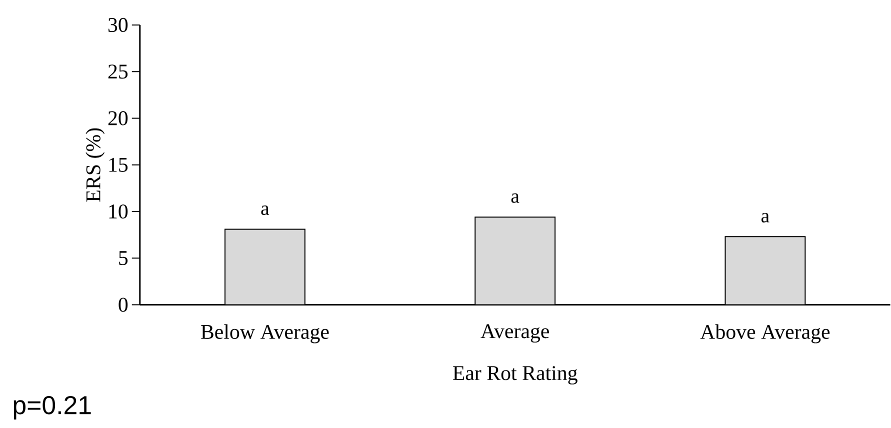 This screenshot has width=891, height=428. I want to click on y-tick-label: 0, so click(123, 305).